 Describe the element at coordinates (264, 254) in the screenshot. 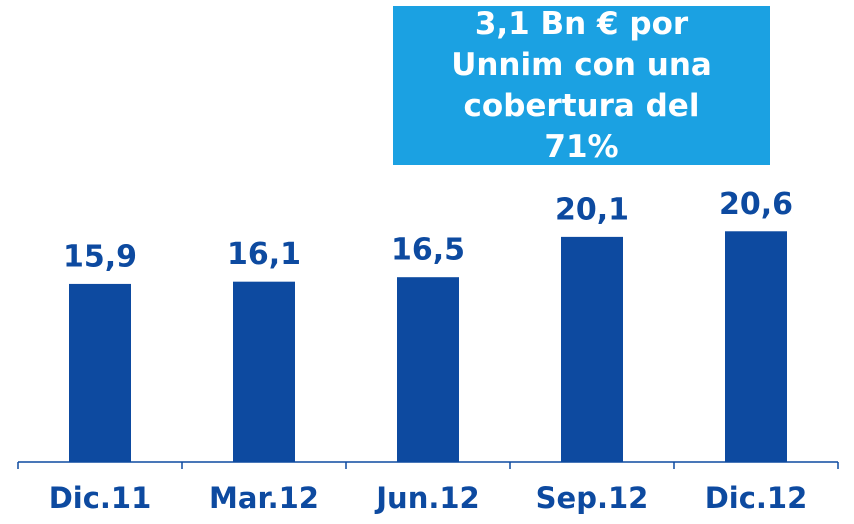

I see `value-label: 16,1` at that location.